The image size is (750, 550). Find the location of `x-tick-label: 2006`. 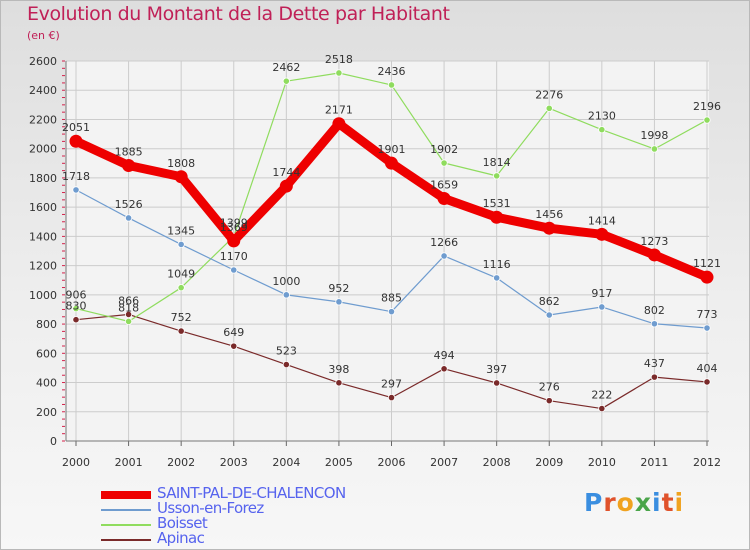

x-tick-label: 2006 is located at coordinates (392, 462).